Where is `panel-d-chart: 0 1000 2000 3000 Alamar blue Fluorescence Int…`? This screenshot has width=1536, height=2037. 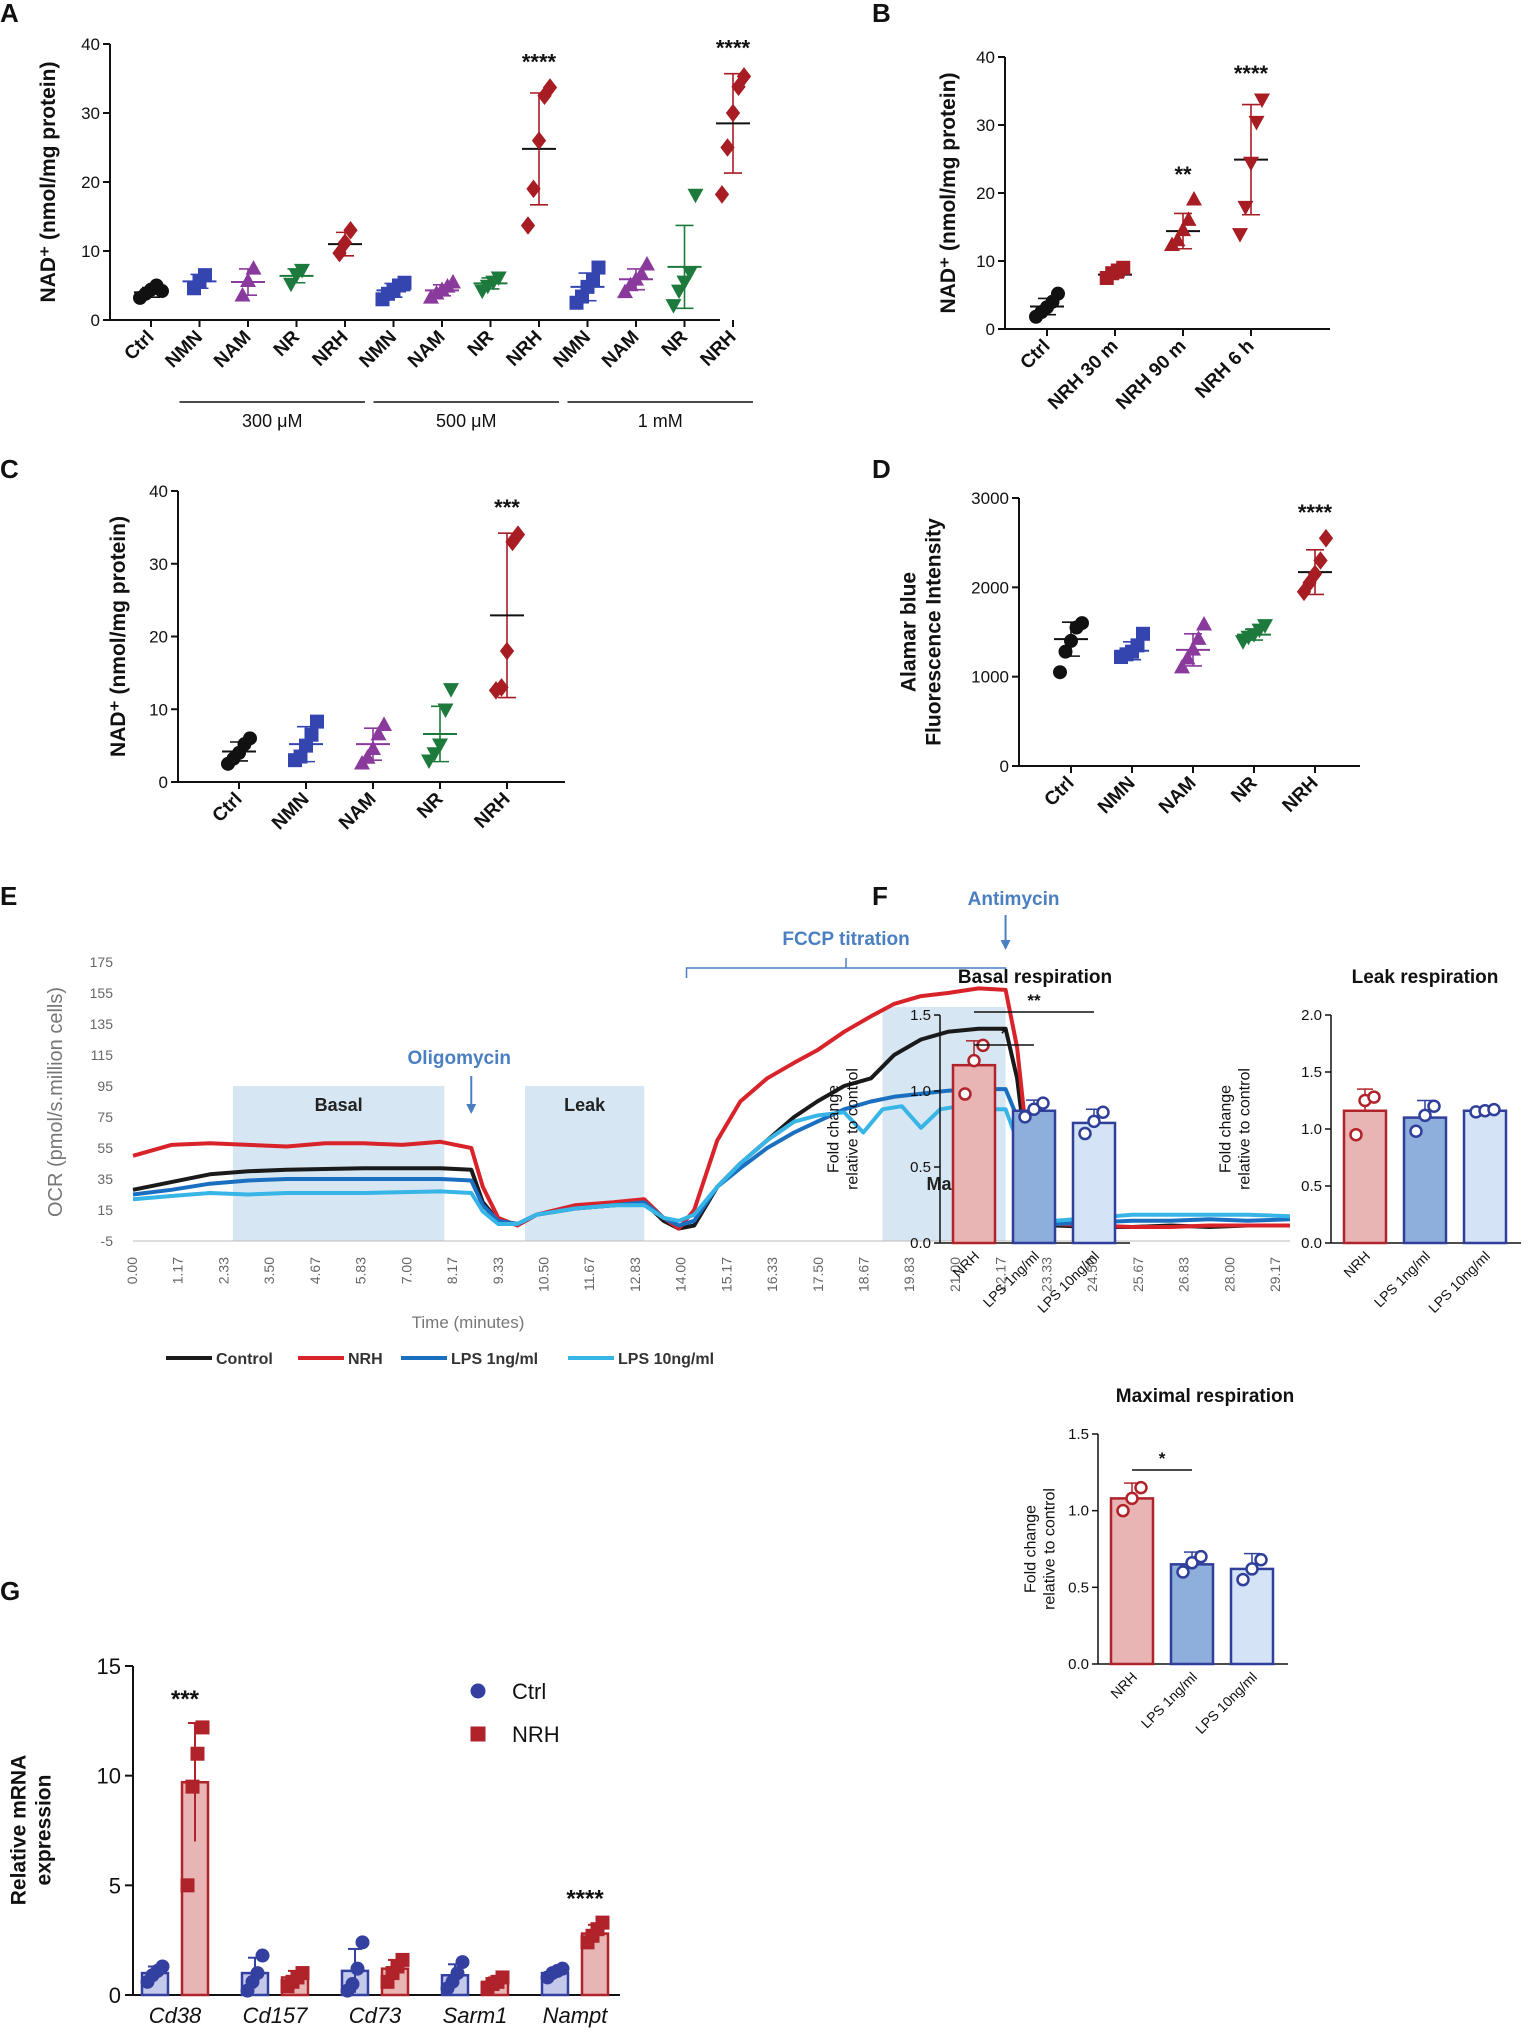
panel-d-chart: 0 1000 2000 3000 Alamar blue Fluorescence Int… is located at coordinates (1128, 653).